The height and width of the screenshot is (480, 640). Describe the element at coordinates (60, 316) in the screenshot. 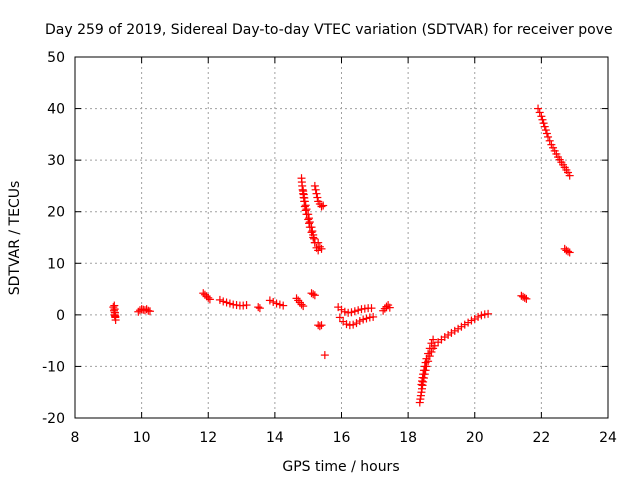

I see `y-tick-label: 0` at that location.